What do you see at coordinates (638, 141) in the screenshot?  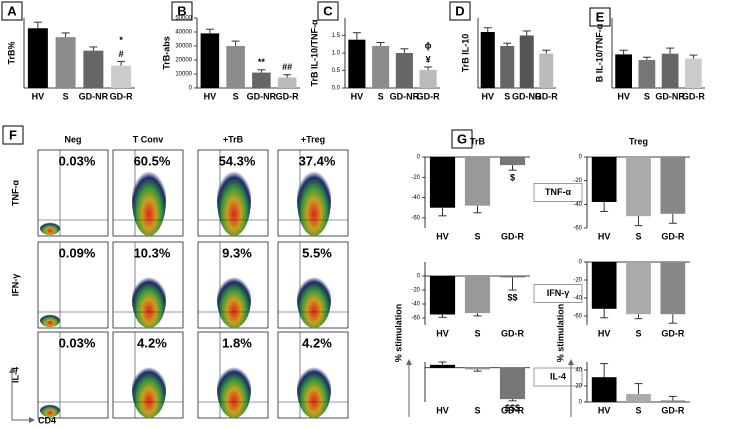 I see `chart-title: Treg` at bounding box center [638, 141].